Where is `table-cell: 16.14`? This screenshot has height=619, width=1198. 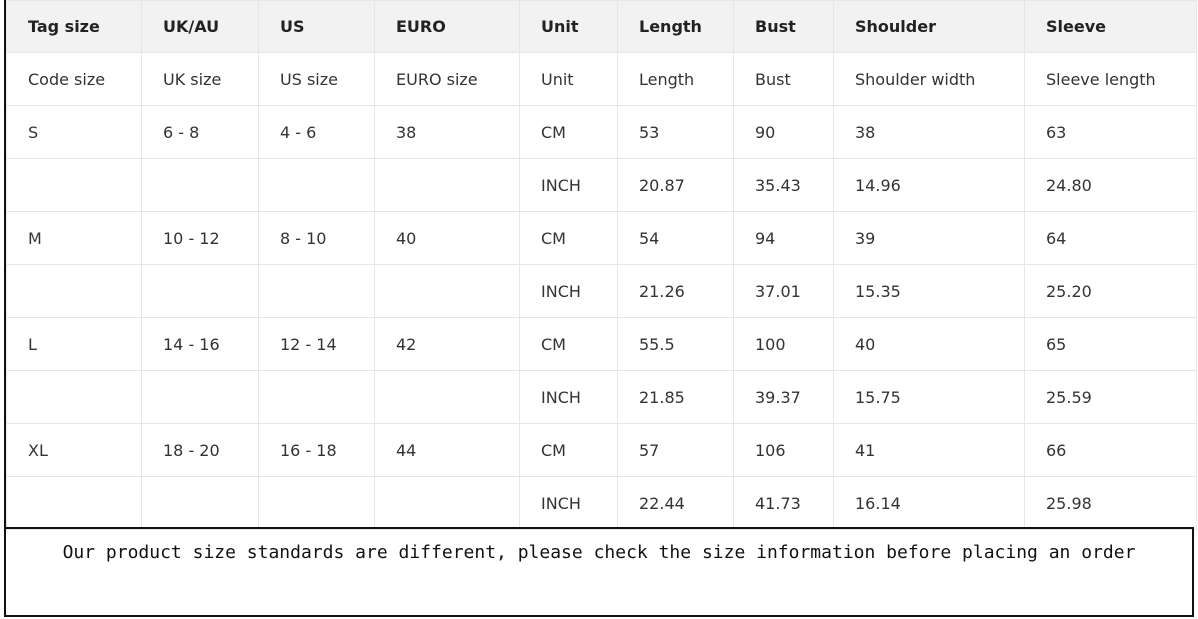
table-cell: 16.14 is located at coordinates (929, 503).